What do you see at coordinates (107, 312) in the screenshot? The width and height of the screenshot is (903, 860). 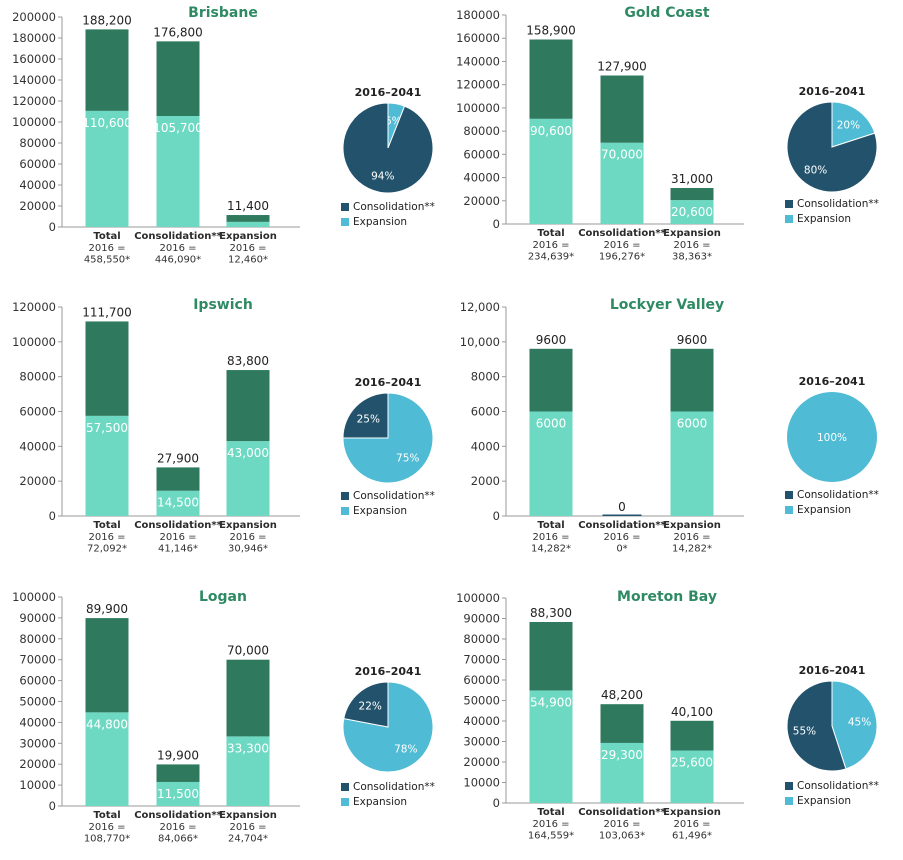 I see `bar-total-label: 111,700` at bounding box center [107, 312].